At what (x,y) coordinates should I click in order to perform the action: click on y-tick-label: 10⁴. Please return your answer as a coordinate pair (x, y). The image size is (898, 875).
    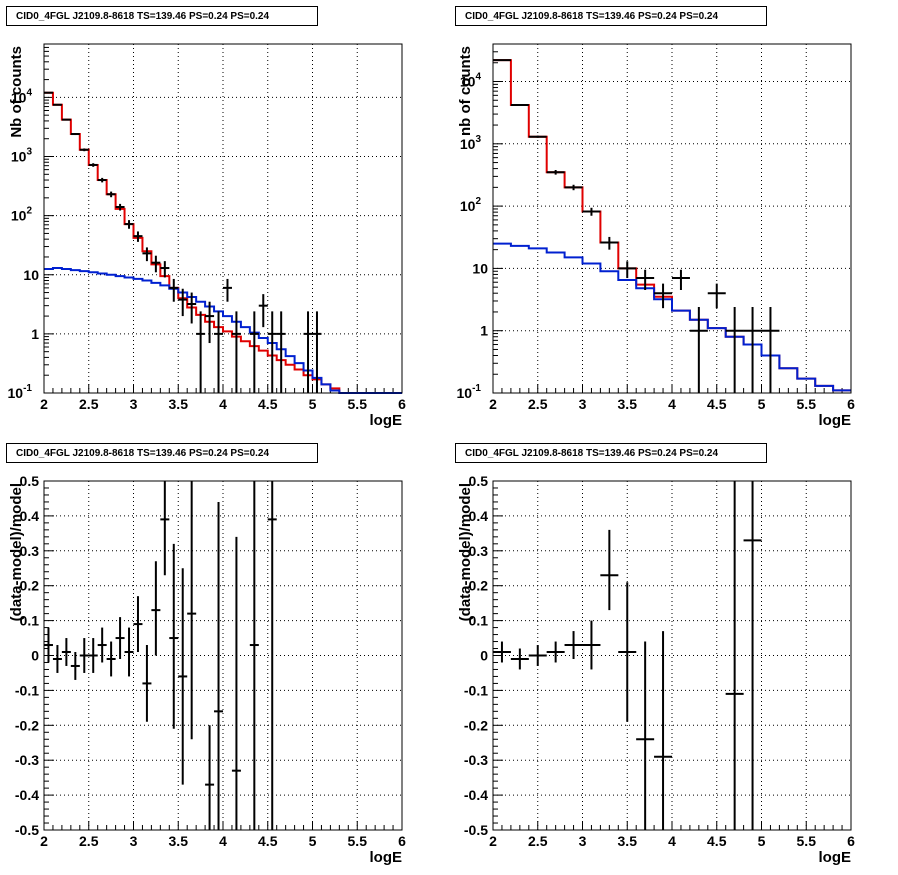
    Looking at the image, I should click on (22, 96).